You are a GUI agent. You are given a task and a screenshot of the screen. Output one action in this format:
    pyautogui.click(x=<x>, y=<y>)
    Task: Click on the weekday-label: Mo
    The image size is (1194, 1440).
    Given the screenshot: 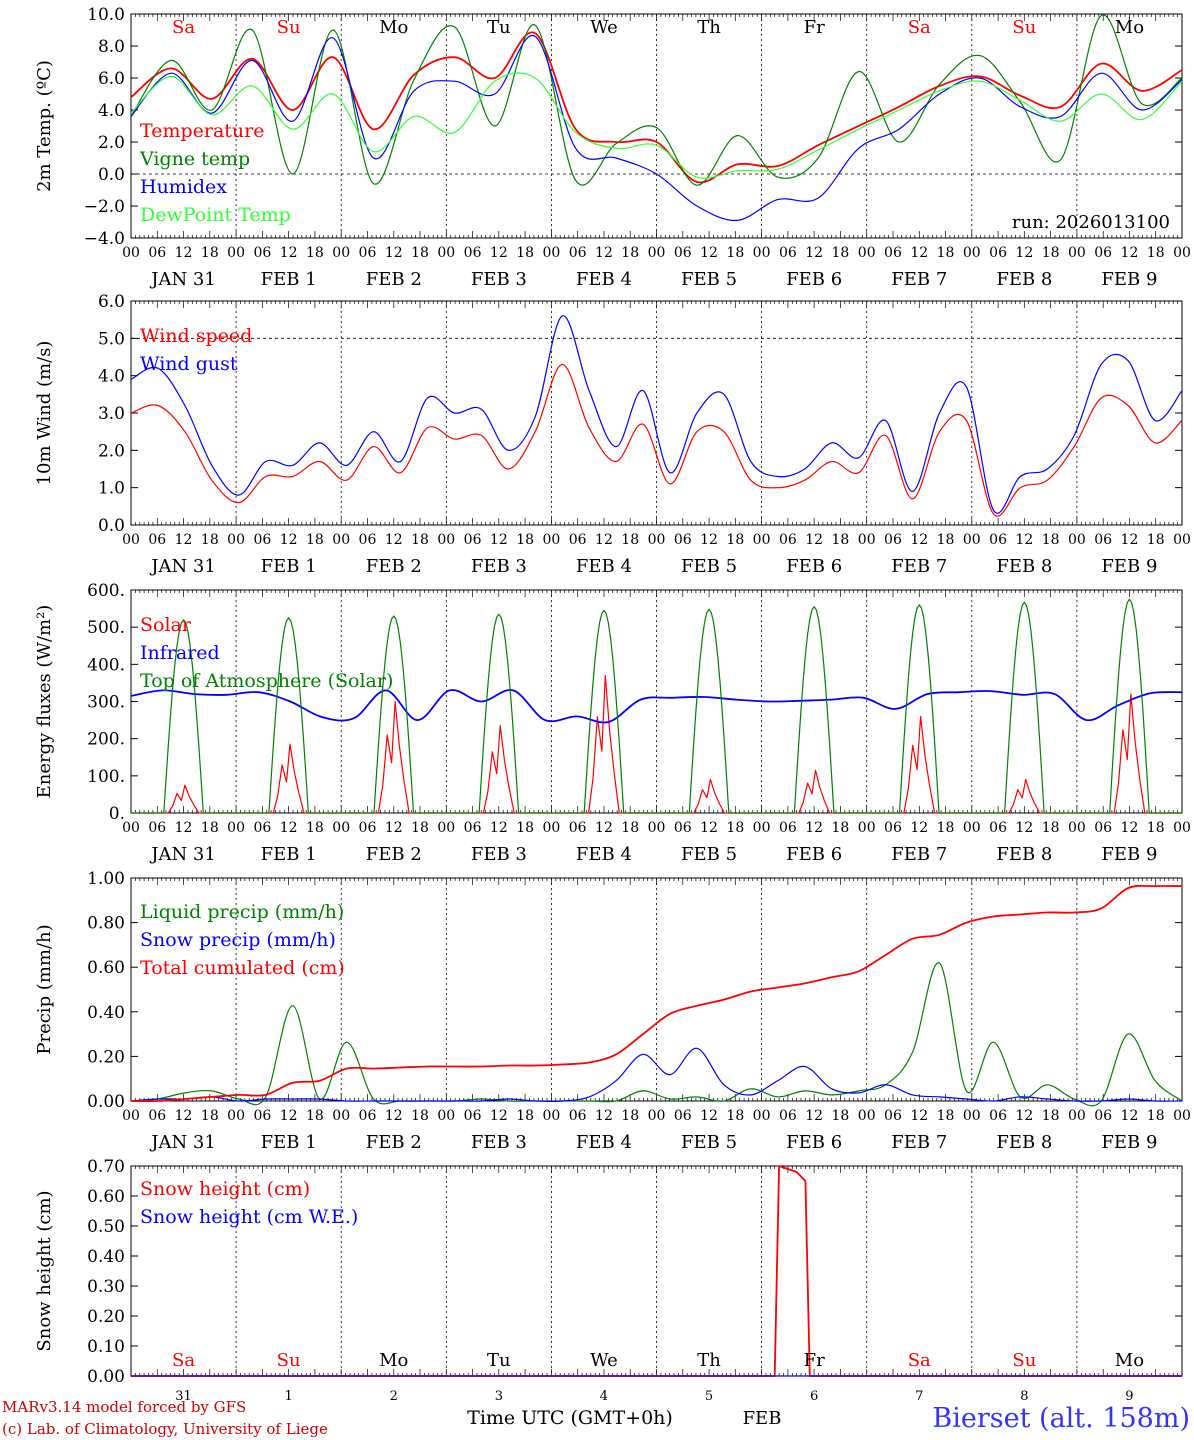 What is the action you would take?
    pyautogui.click(x=393, y=27)
    